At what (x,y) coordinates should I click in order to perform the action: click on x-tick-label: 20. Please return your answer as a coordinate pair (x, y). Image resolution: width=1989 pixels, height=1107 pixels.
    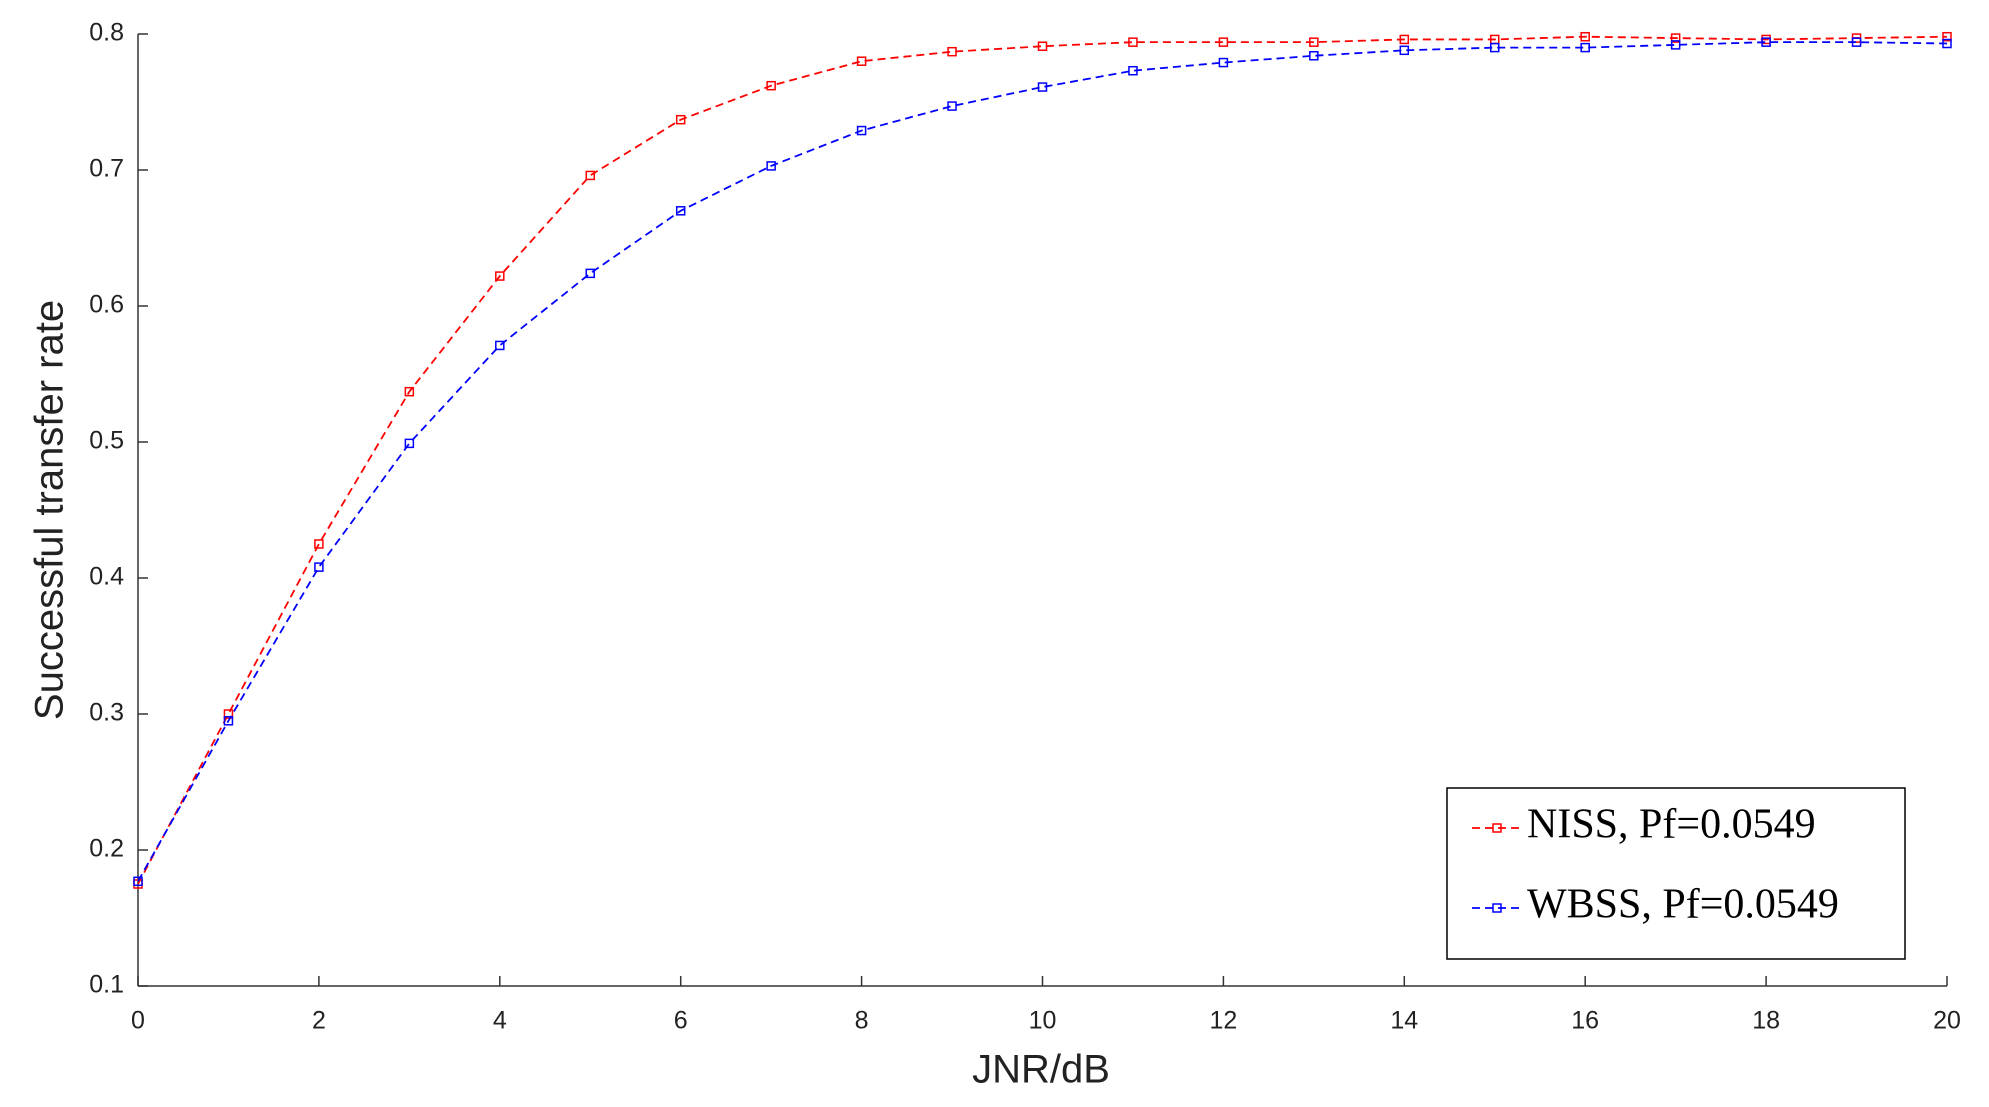
    Looking at the image, I should click on (1947, 1021).